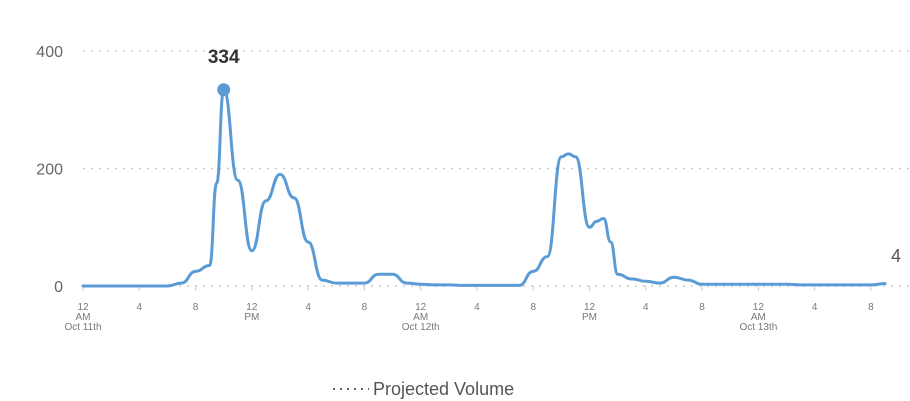 This screenshot has width=910, height=401. I want to click on y-axis: 0 200 400, so click(49, 170).